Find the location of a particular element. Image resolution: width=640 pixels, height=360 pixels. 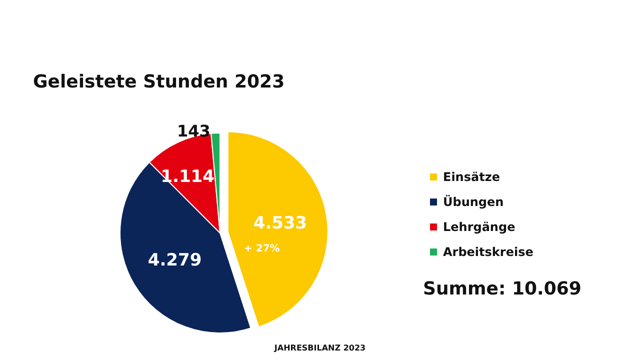

legend-label: Lehrgänge is located at coordinates (479, 227).